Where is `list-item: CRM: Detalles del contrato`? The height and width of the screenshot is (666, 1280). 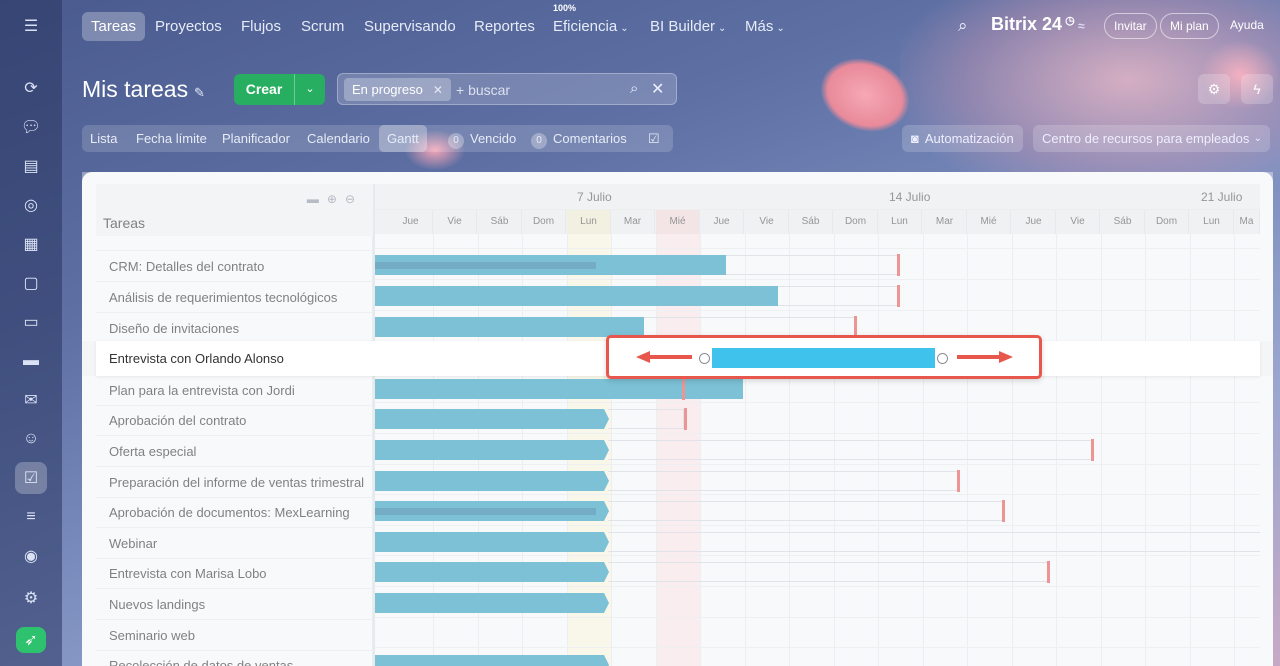 list-item: CRM: Detalles del contrato is located at coordinates (234, 266).